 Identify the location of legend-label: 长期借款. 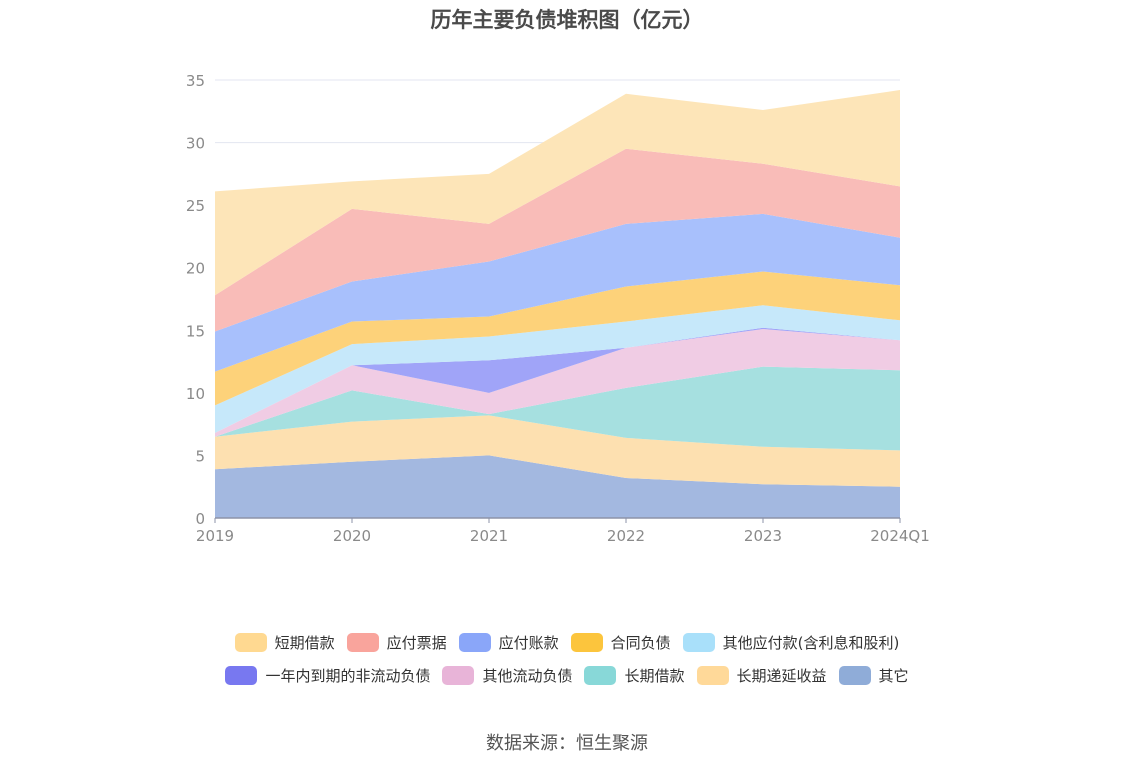
(654, 676).